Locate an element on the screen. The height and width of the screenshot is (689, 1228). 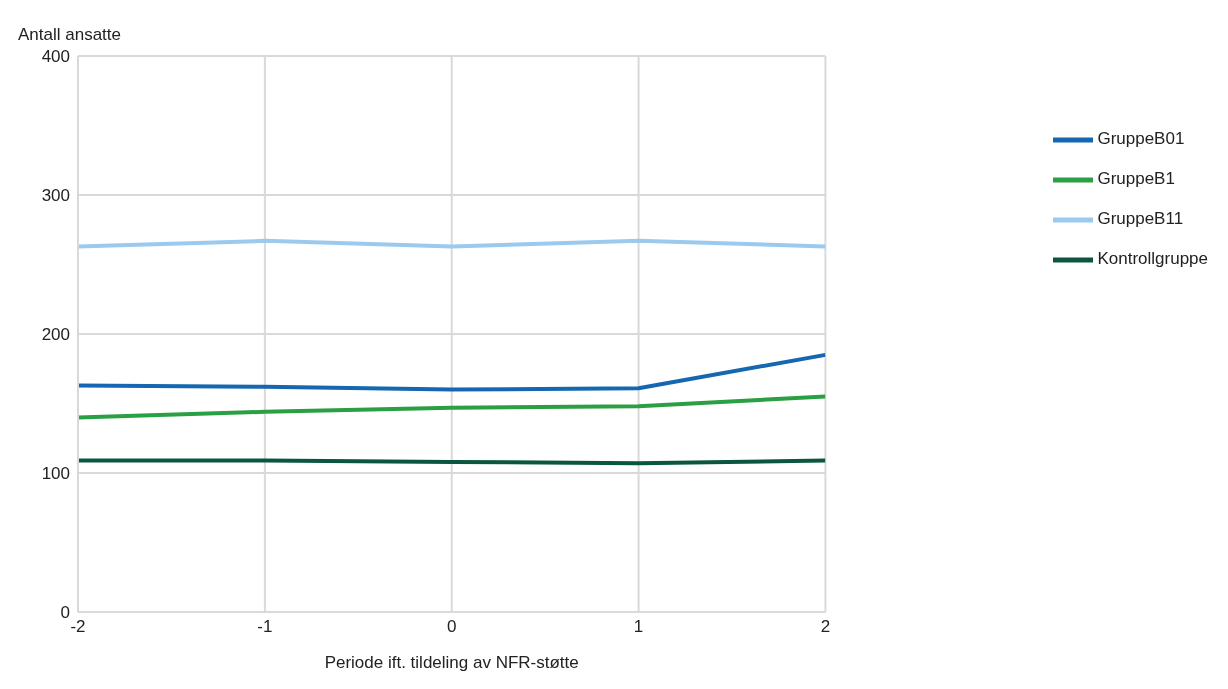
y-axis-title: Antall ansatte is located at coordinates (70, 34).